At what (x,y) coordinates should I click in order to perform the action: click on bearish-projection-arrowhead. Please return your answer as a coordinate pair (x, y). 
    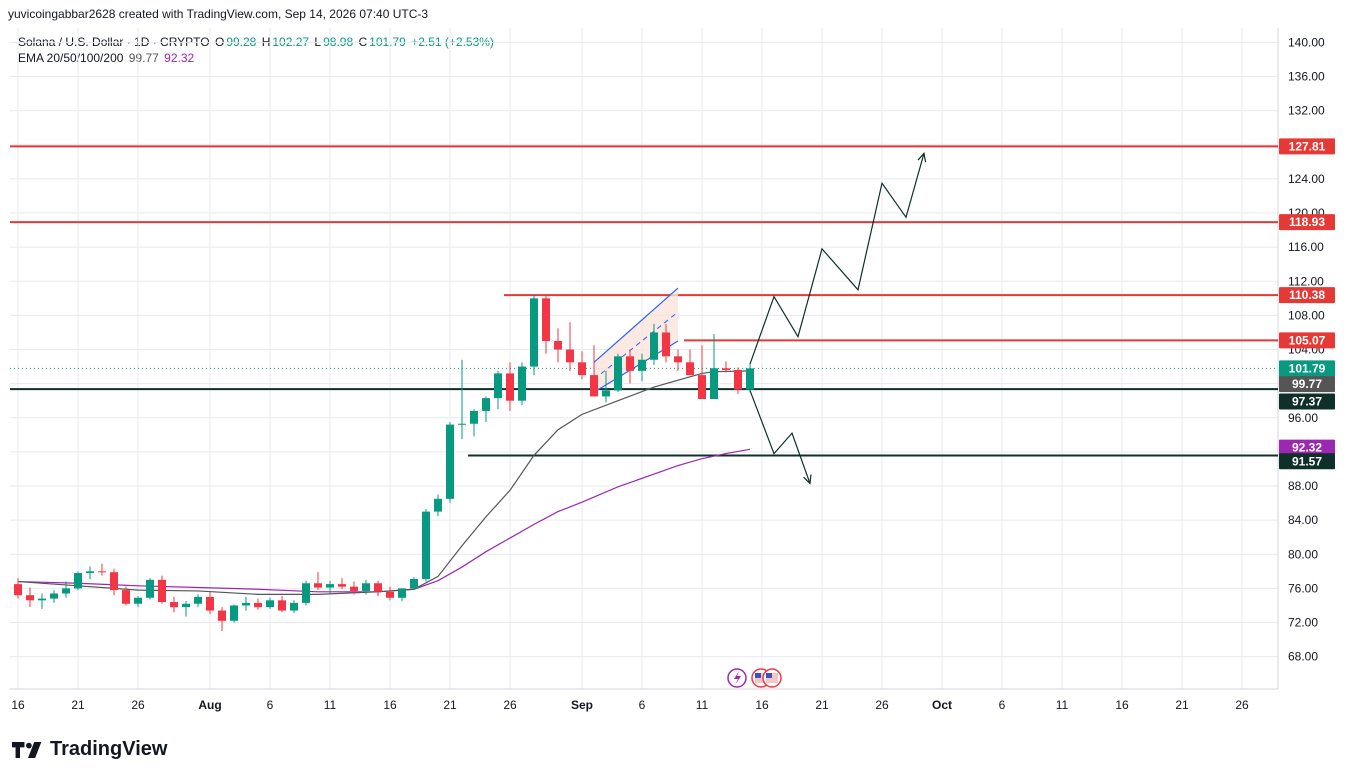
    Looking at the image, I should click on (807, 479).